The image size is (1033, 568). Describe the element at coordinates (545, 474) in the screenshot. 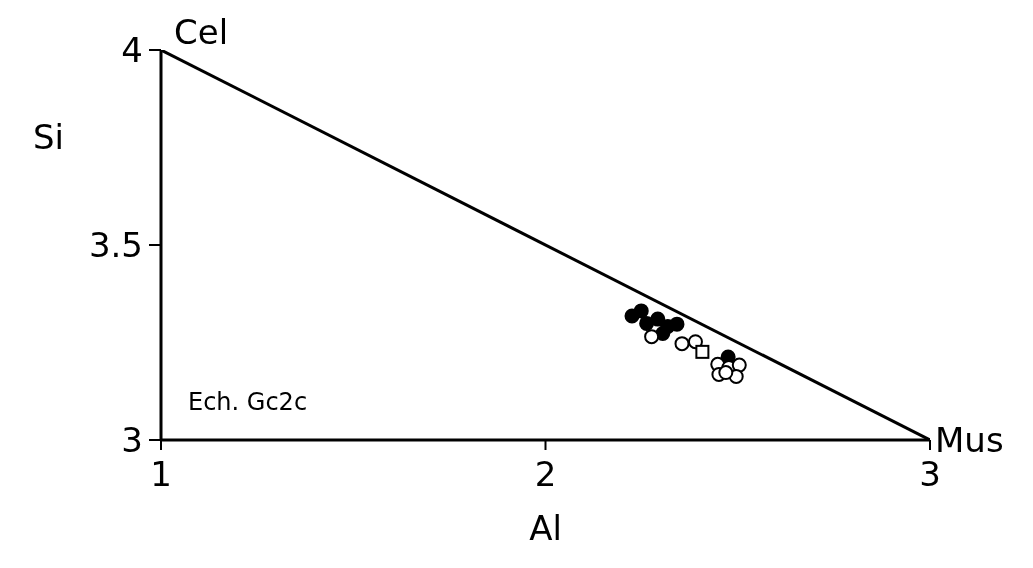

I see `x-tick-label: 2` at that location.